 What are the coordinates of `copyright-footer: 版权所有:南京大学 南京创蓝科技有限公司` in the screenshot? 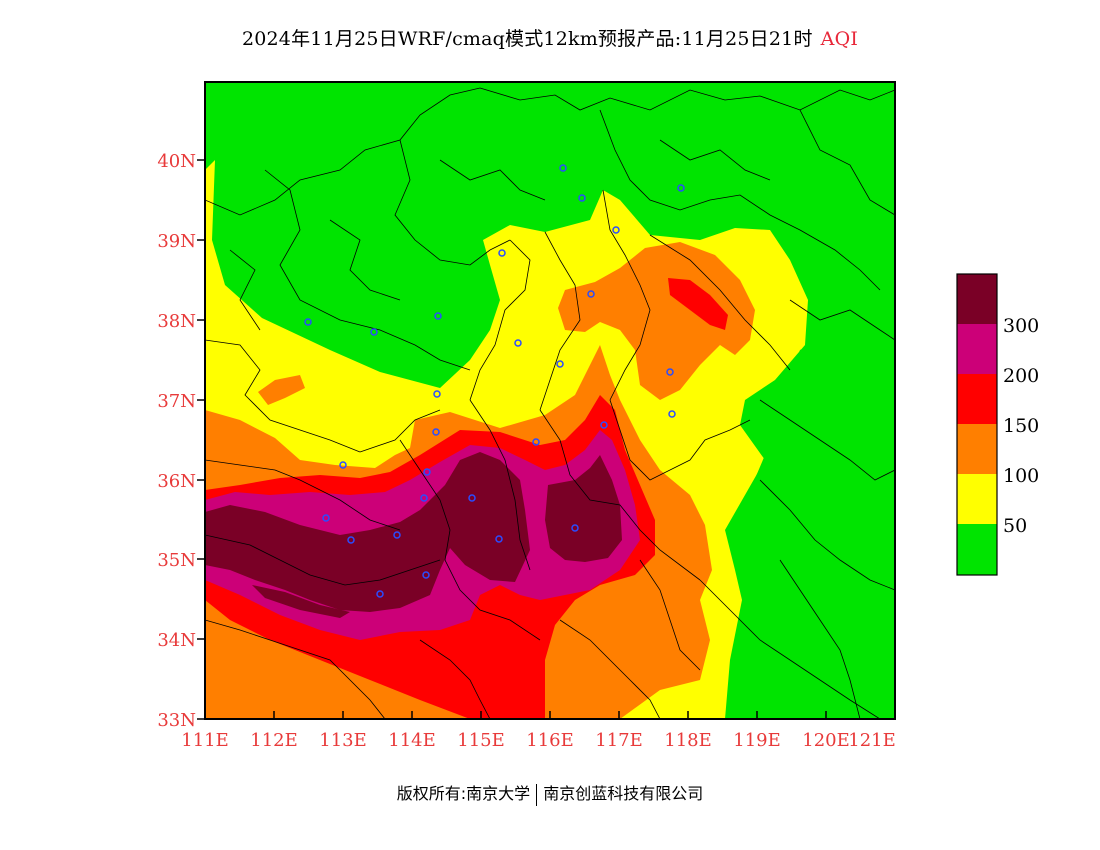 It's located at (550, 793).